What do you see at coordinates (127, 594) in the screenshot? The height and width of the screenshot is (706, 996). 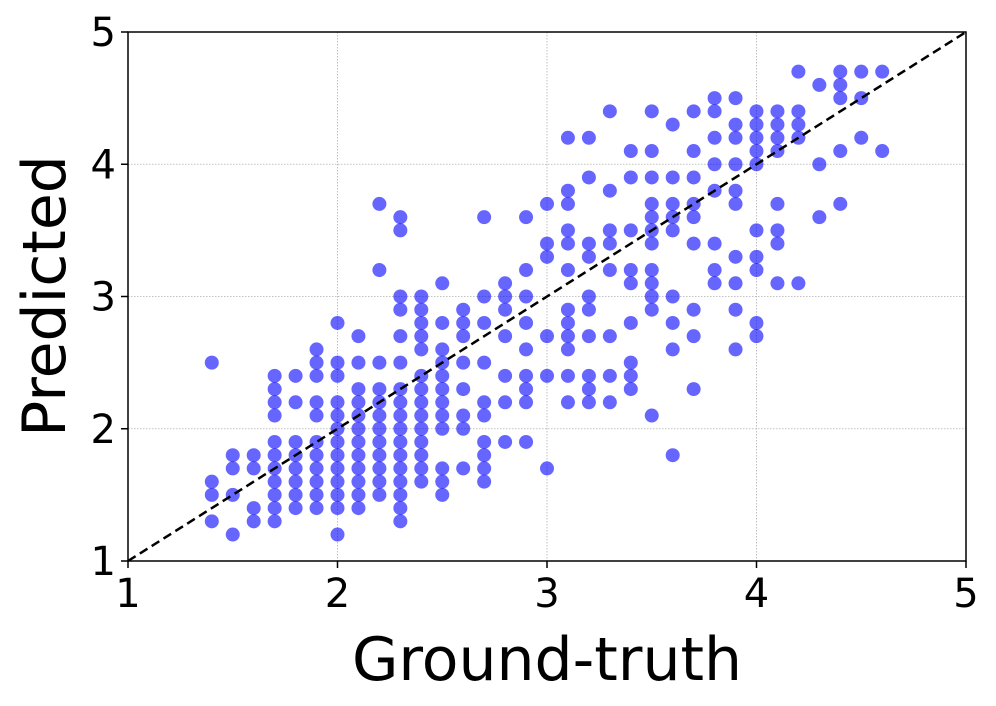 I see `x-tick-label: 1` at bounding box center [127, 594].